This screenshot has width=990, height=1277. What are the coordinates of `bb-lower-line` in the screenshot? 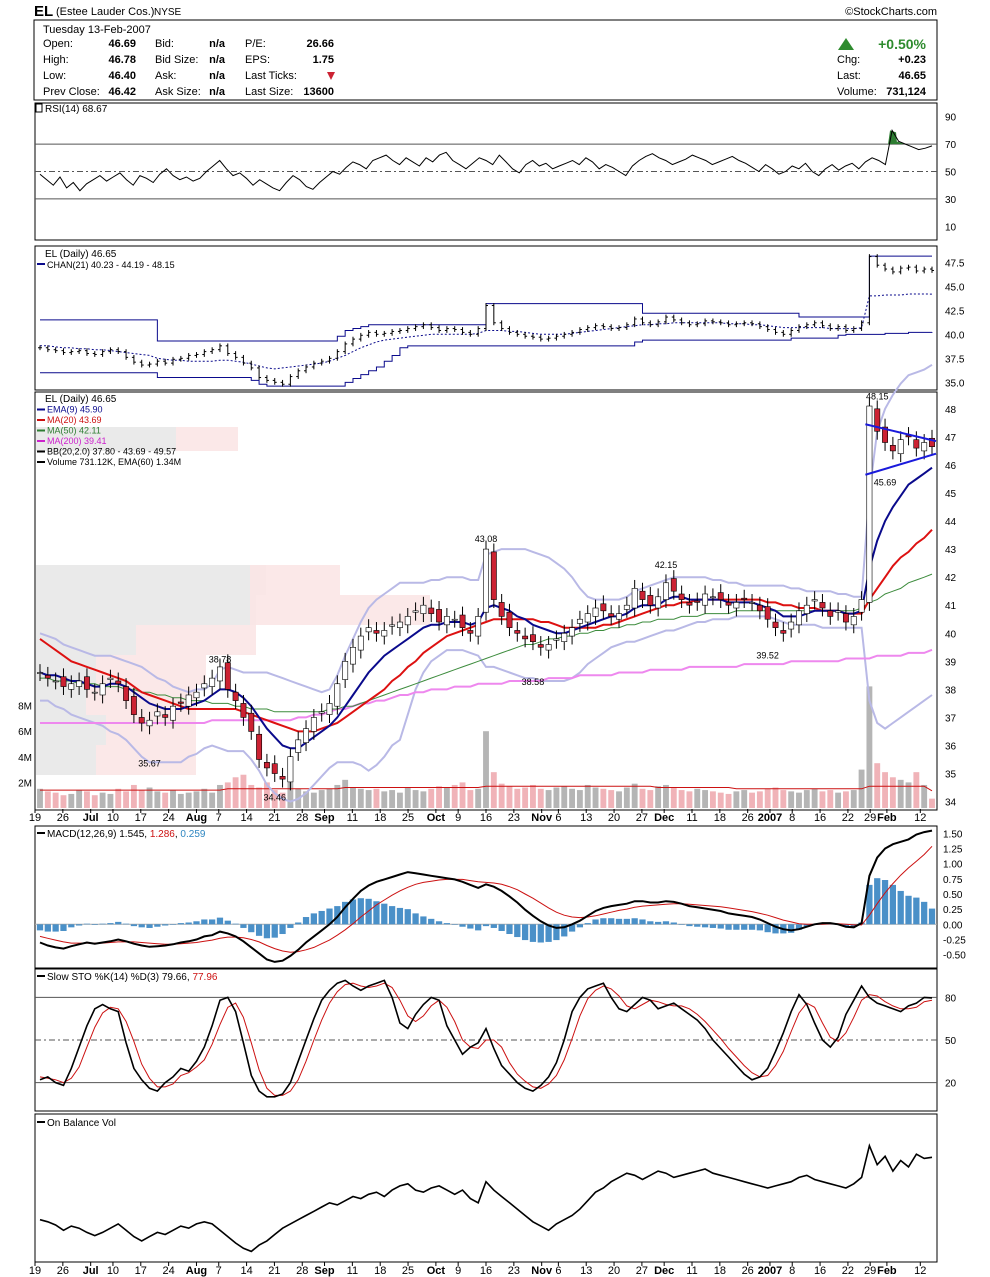 It's located at (486, 709).